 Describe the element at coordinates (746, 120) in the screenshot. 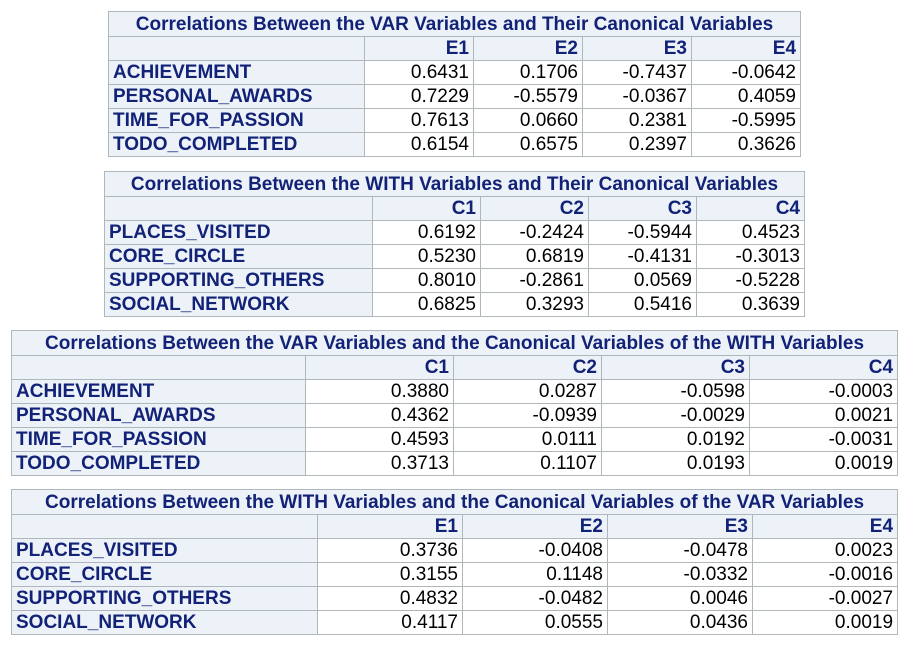

I see `value-cell: -0.5995` at that location.